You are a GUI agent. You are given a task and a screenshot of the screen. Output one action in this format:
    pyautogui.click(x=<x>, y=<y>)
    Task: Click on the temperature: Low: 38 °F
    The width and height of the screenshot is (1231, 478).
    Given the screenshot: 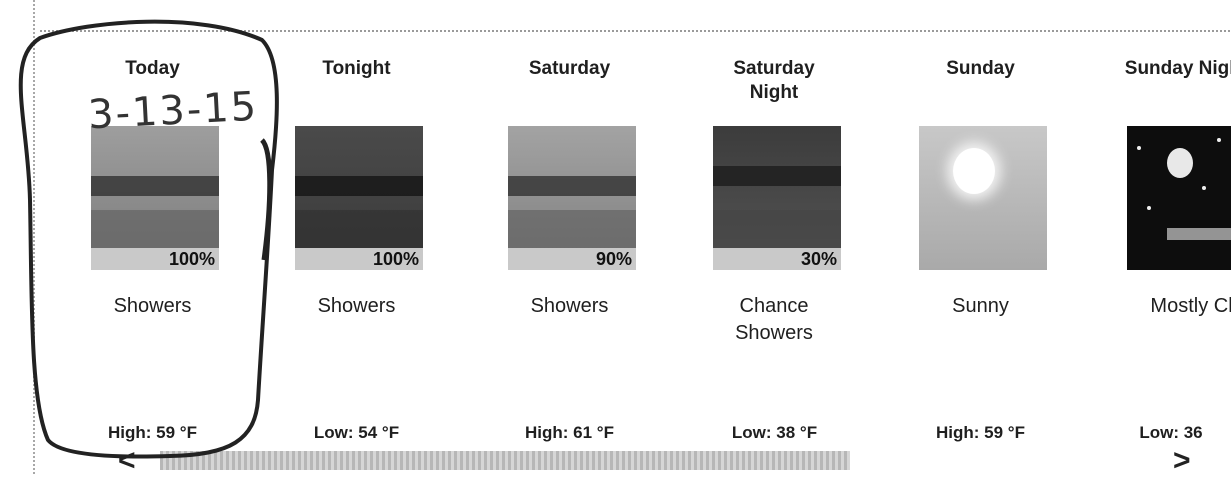 What is the action you would take?
    pyautogui.click(x=774, y=432)
    